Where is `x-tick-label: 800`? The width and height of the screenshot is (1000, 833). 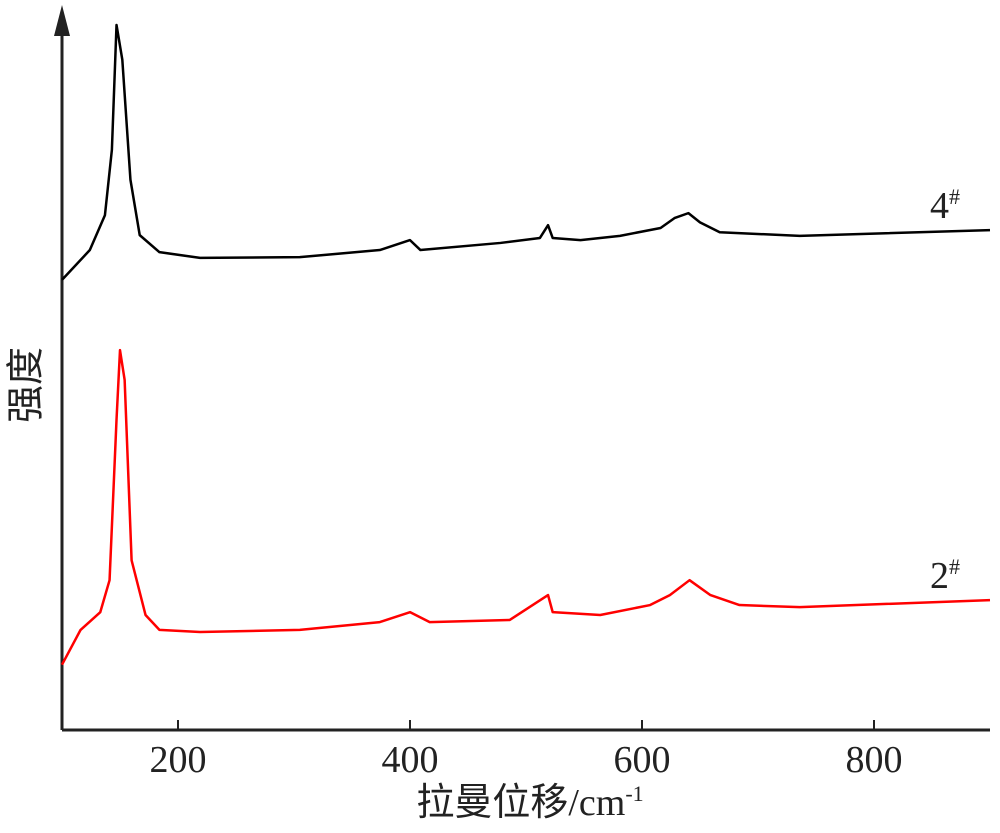 x-tick-label: 800 is located at coordinates (874, 760).